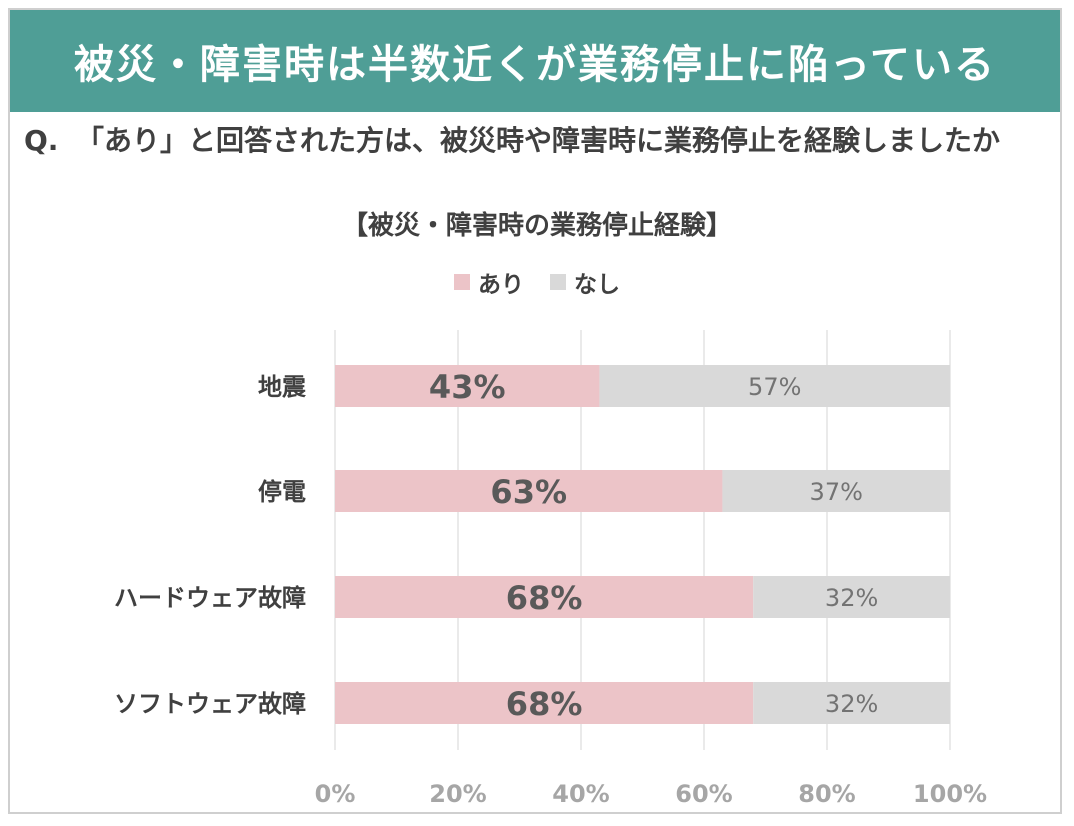  What do you see at coordinates (282, 492) in the screenshot?
I see `category-label: 停電` at bounding box center [282, 492].